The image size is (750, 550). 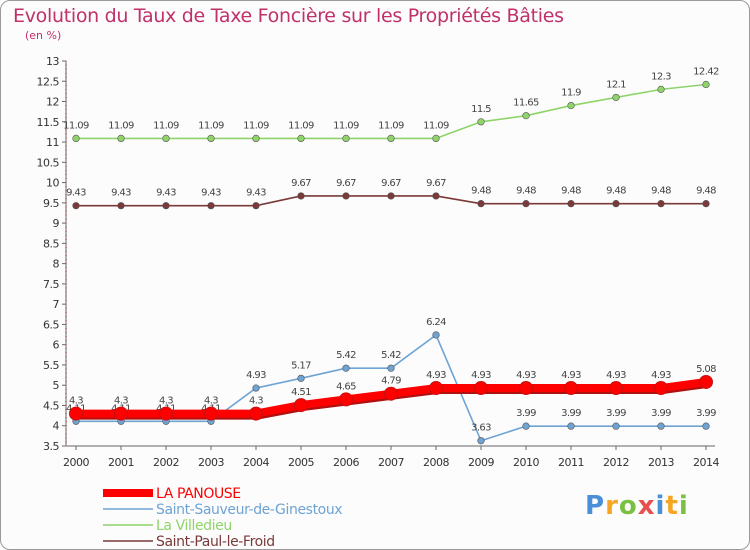 What do you see at coordinates (683, 506) in the screenshot?
I see `logo-letter: i` at bounding box center [683, 506].